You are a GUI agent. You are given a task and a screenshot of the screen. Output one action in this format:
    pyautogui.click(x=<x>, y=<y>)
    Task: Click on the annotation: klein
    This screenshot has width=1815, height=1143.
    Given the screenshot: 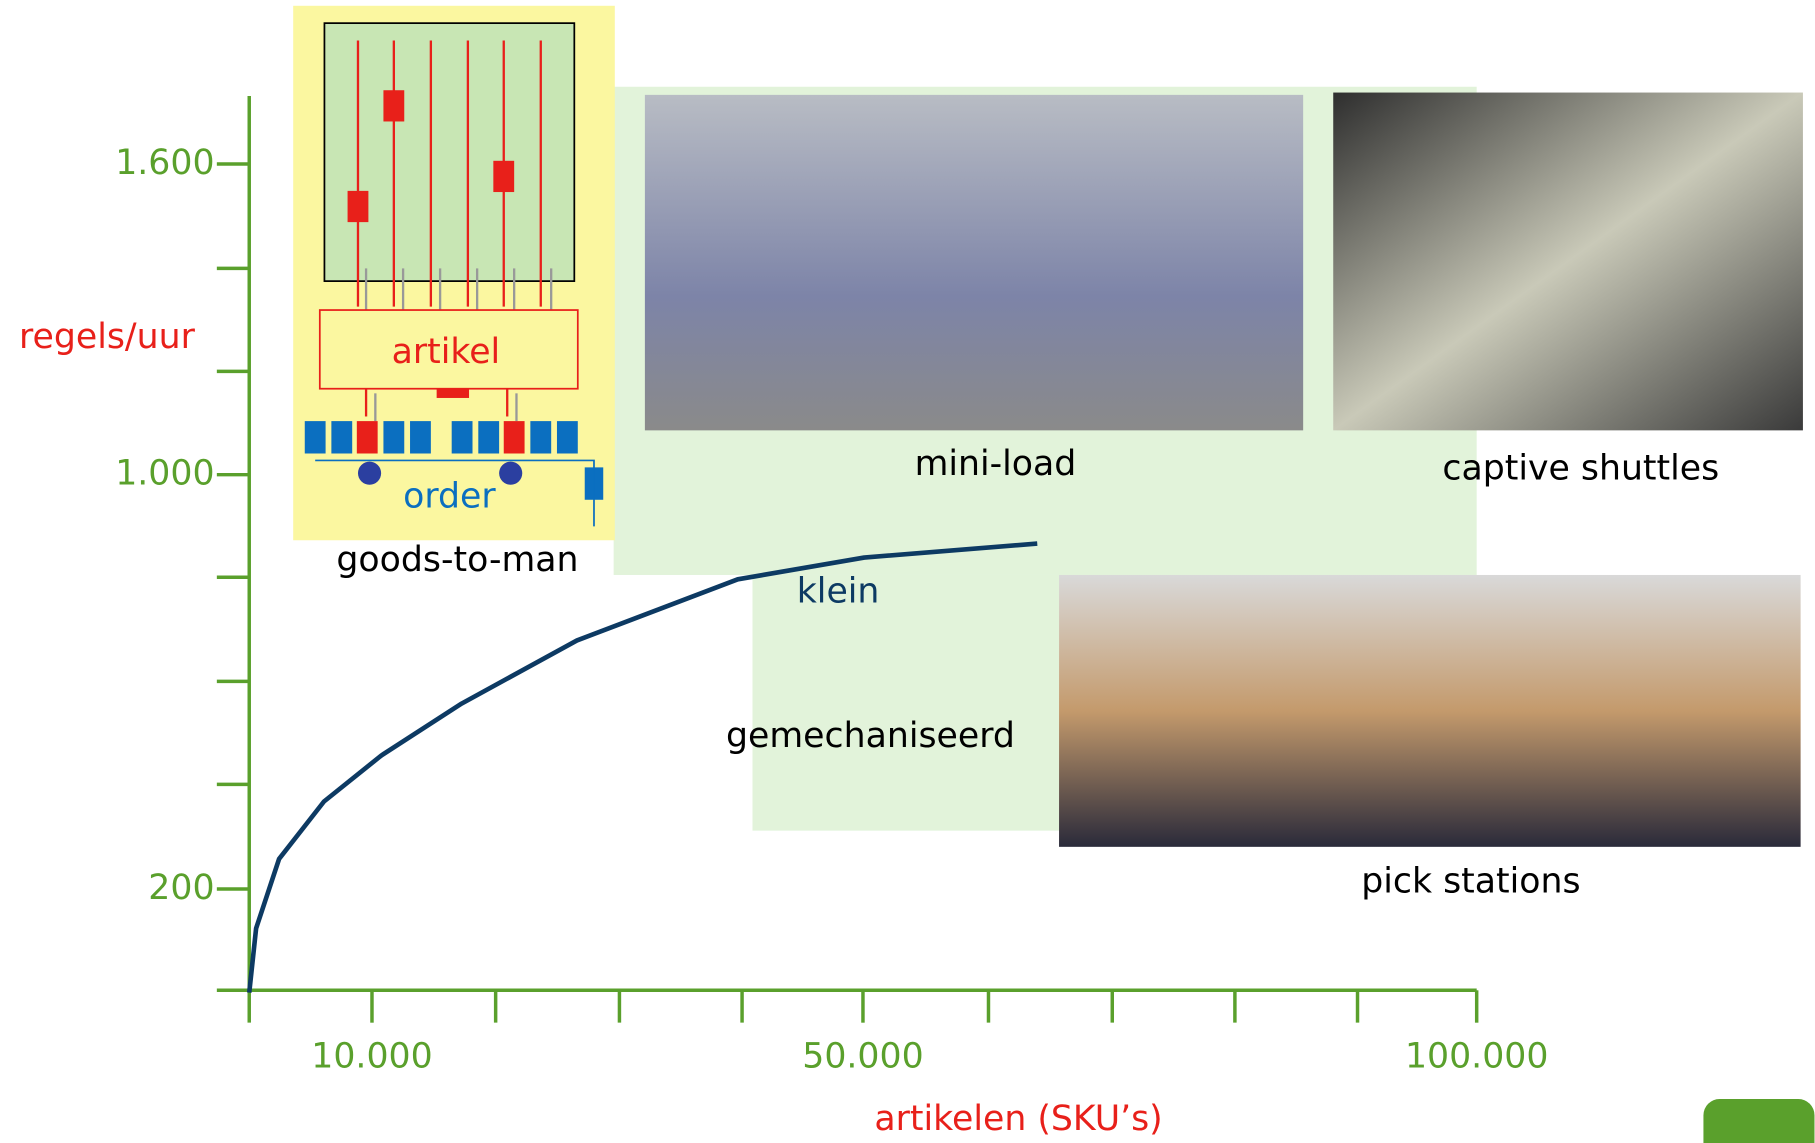 What is the action you would take?
    pyautogui.click(x=838, y=591)
    